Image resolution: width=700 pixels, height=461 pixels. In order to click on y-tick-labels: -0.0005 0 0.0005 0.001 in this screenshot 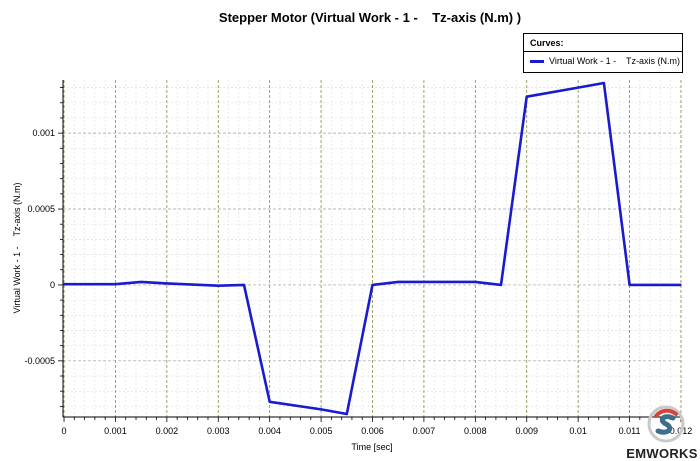, I will do `click(39, 247)`.